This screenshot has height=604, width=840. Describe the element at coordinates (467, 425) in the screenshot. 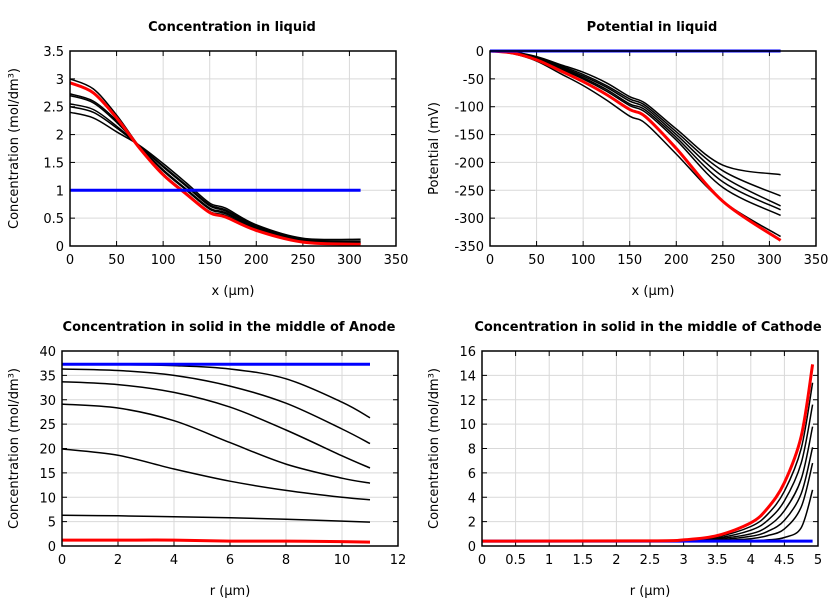

I see `y-tick-label: 10` at that location.